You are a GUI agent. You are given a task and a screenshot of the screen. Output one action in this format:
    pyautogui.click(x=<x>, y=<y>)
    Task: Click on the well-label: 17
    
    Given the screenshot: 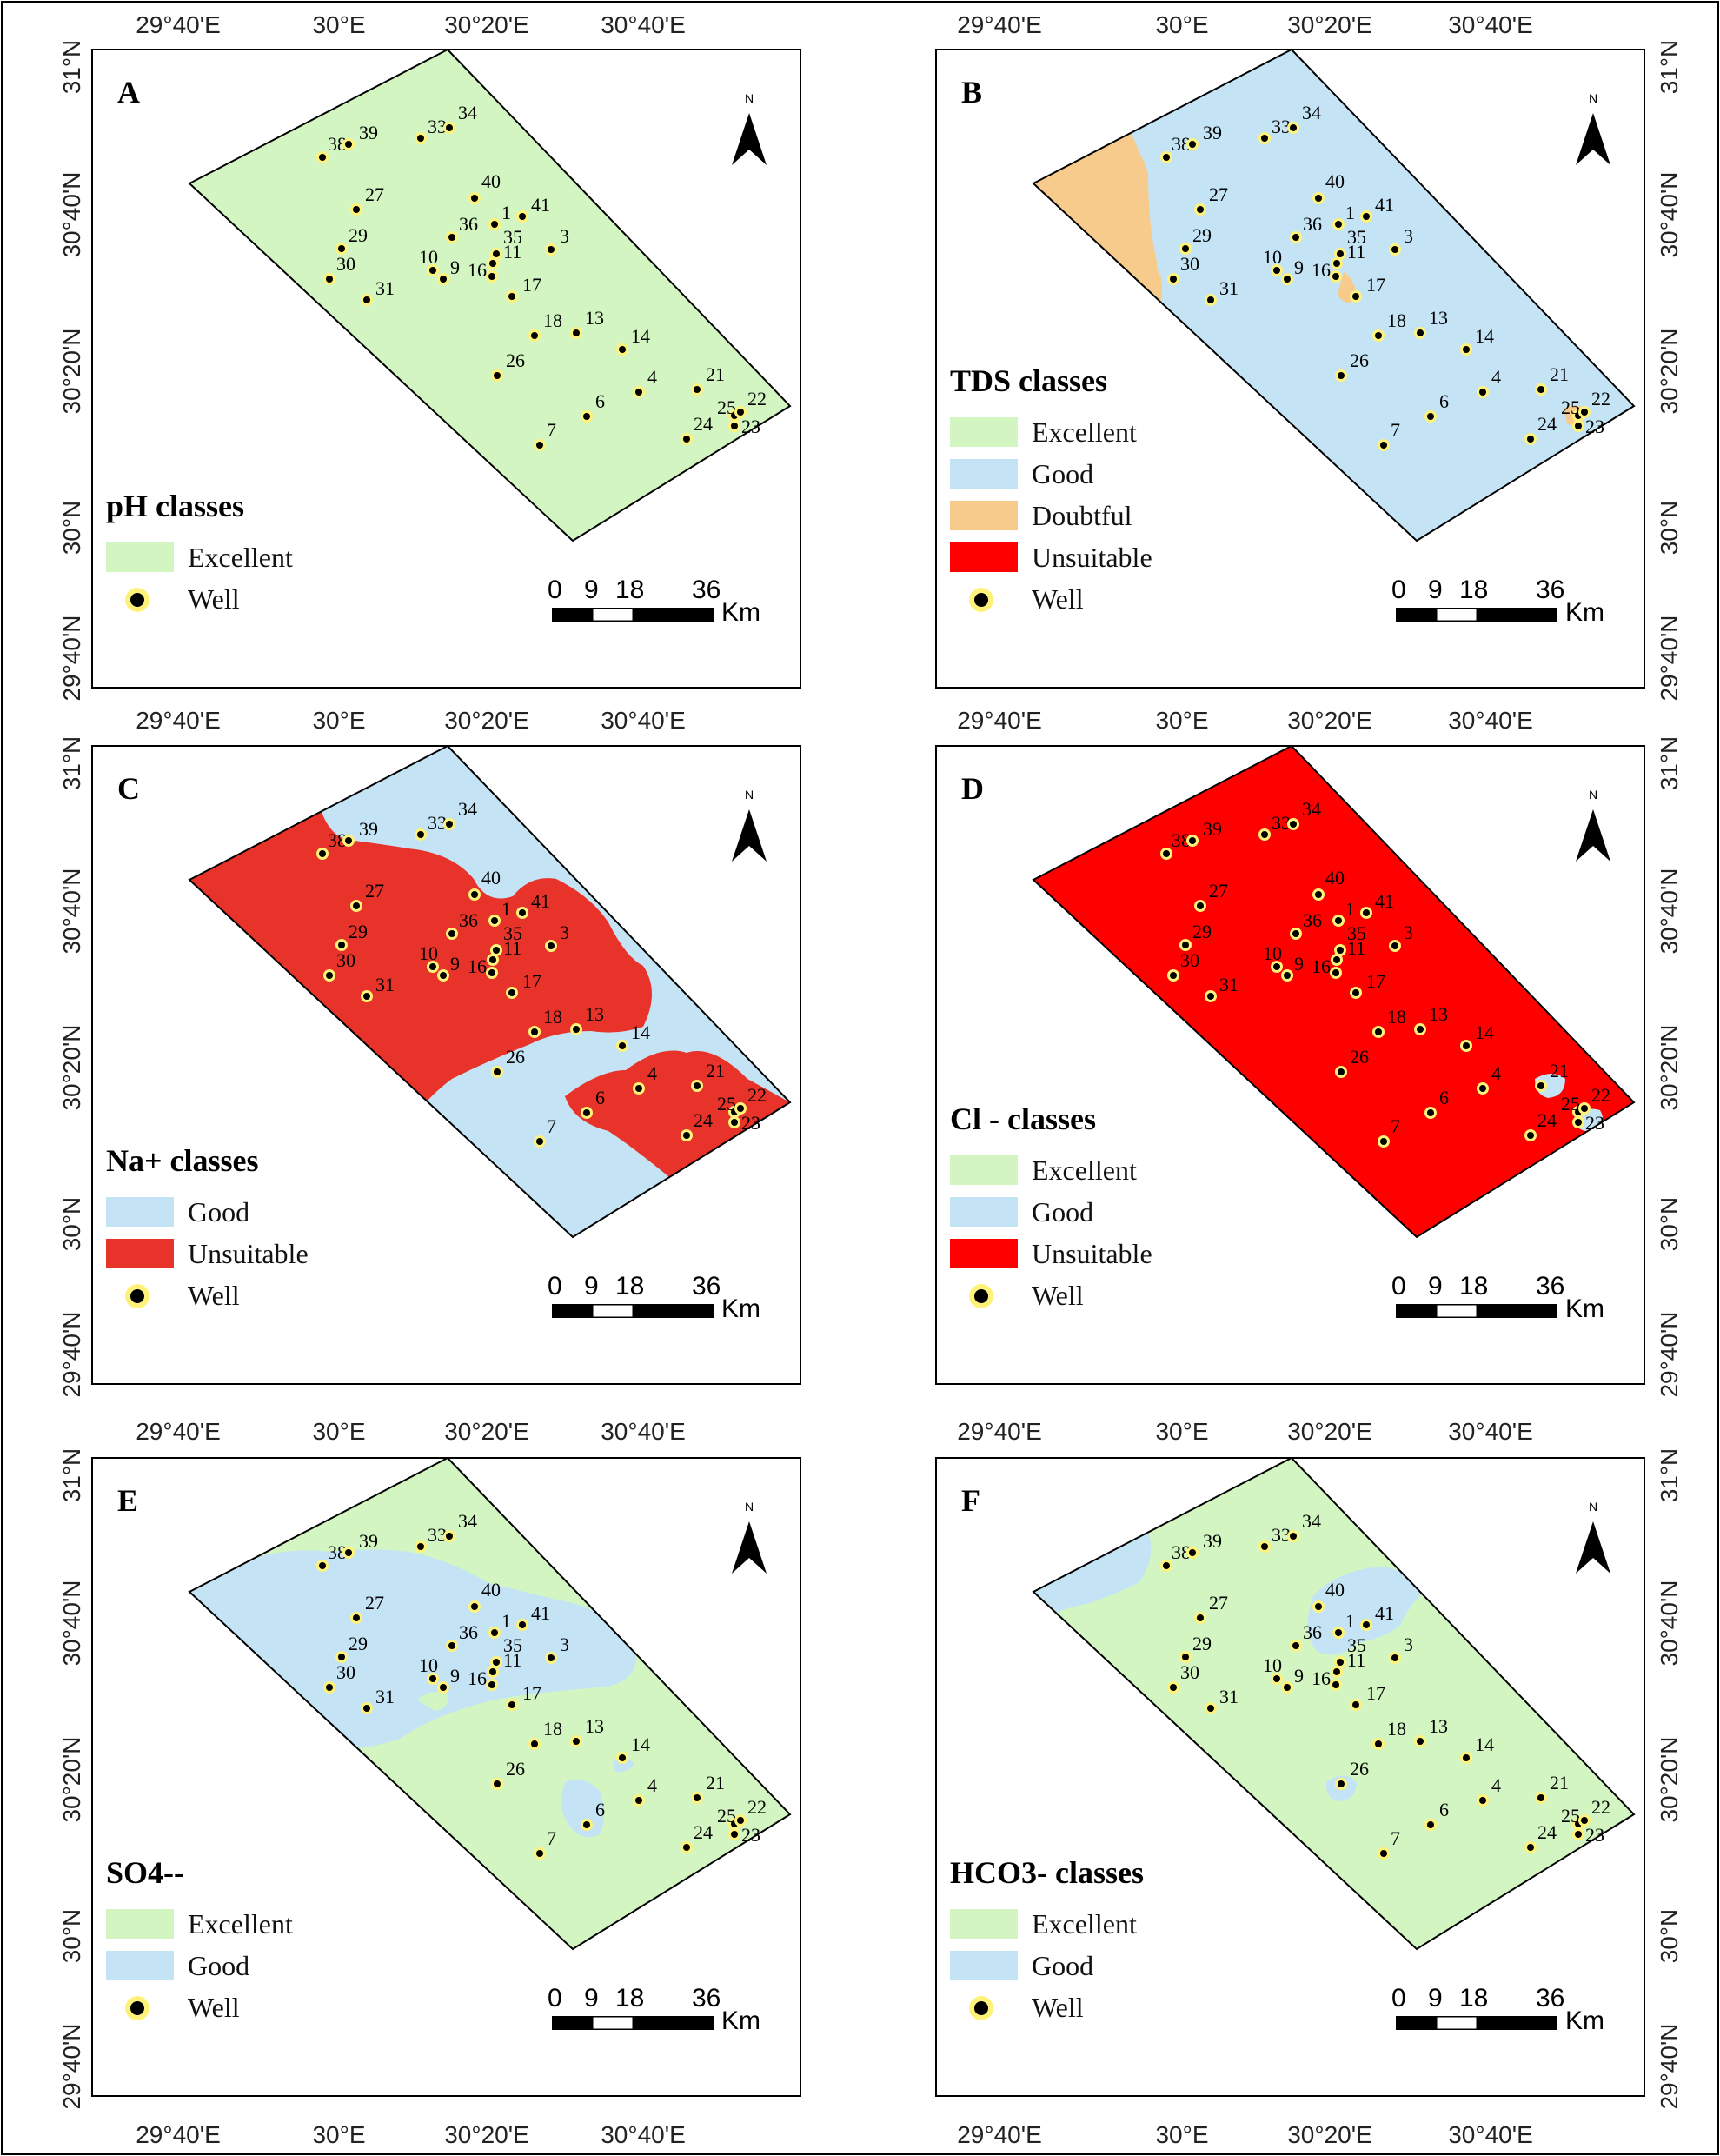 What is the action you would take?
    pyautogui.click(x=1376, y=1693)
    